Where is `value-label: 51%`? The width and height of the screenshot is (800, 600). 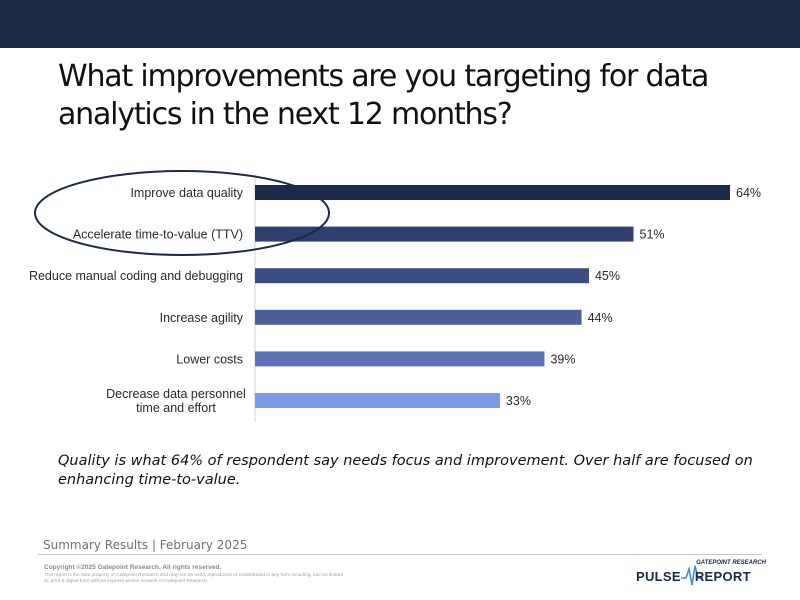
value-label: 51% is located at coordinates (652, 235).